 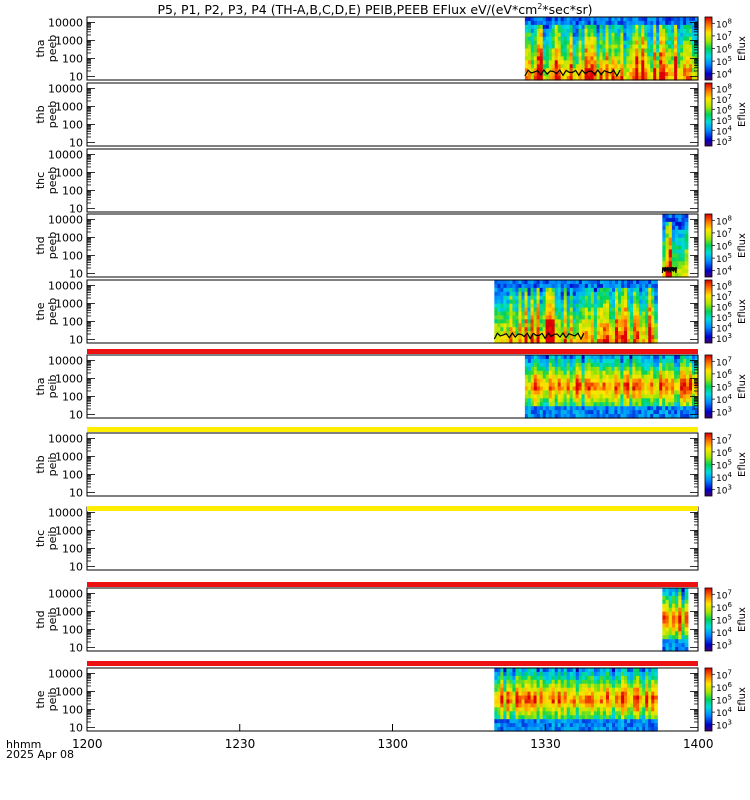 What do you see at coordinates (393, 744) in the screenshot?
I see `x-tick-label: 1300` at bounding box center [393, 744].